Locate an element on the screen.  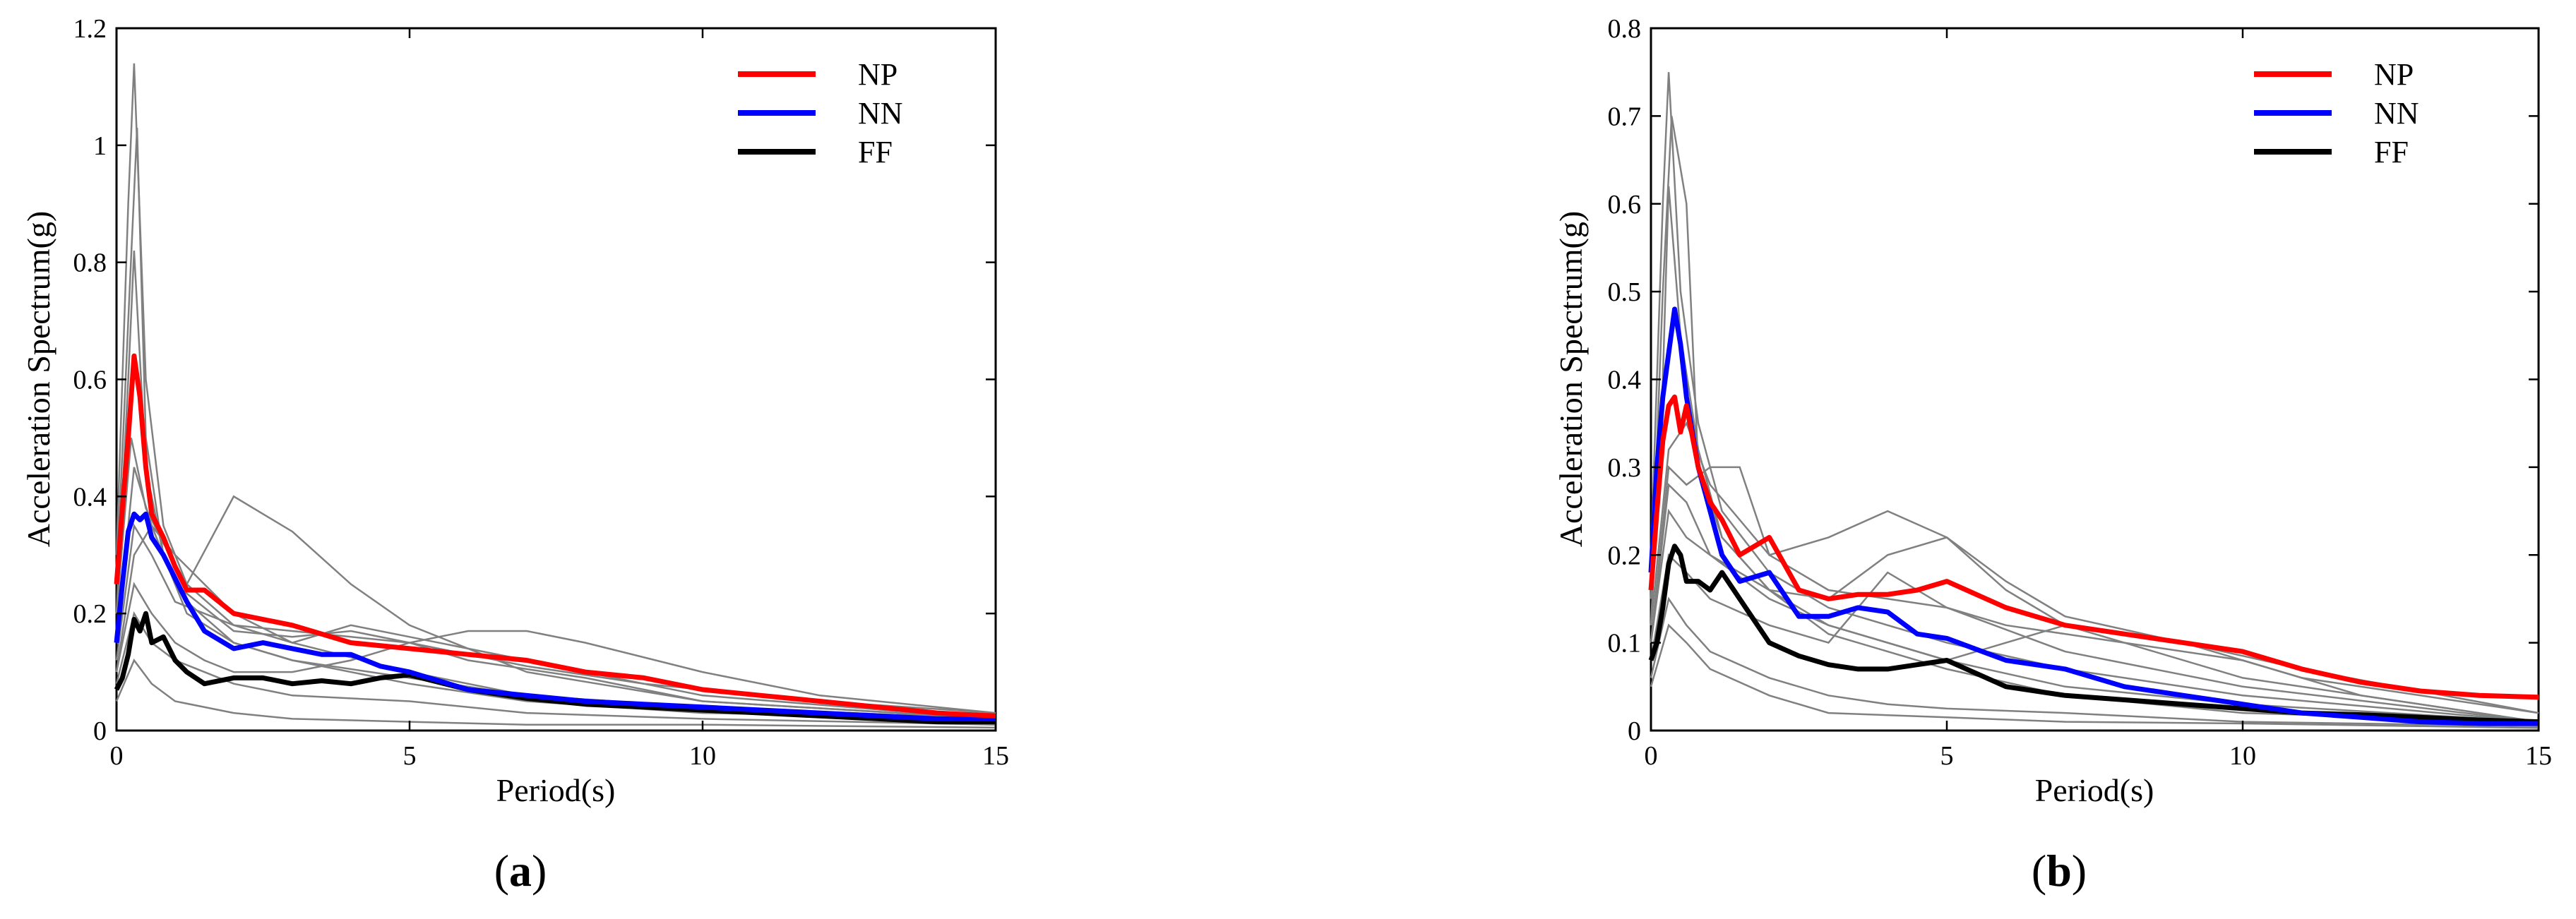
panel-a-ytick-label-4: 0.8 is located at coordinates (90, 263).